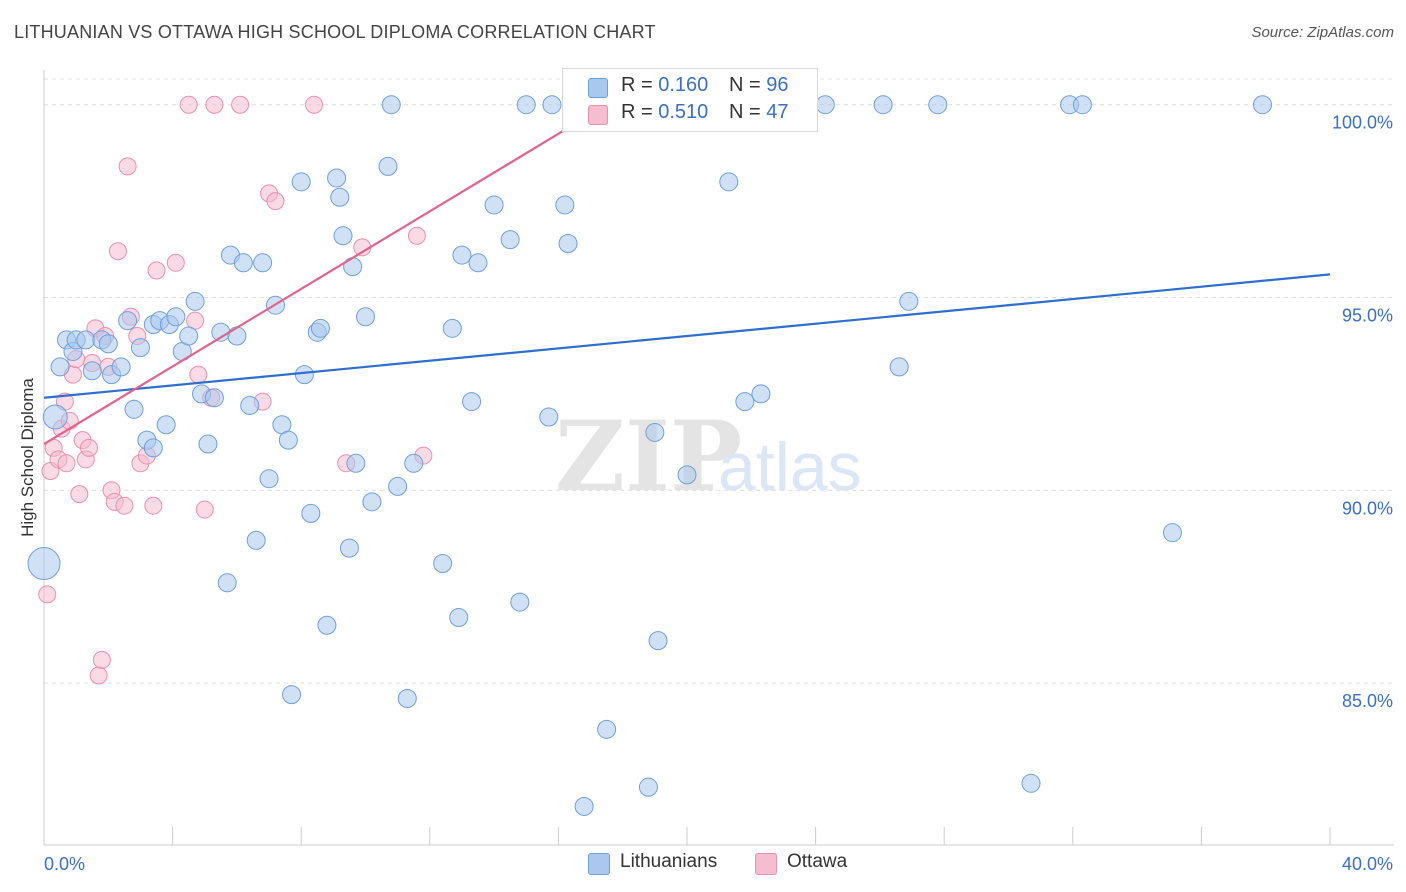  What do you see at coordinates (687, 336) in the screenshot?
I see `lithuanians-trend-line` at bounding box center [687, 336].